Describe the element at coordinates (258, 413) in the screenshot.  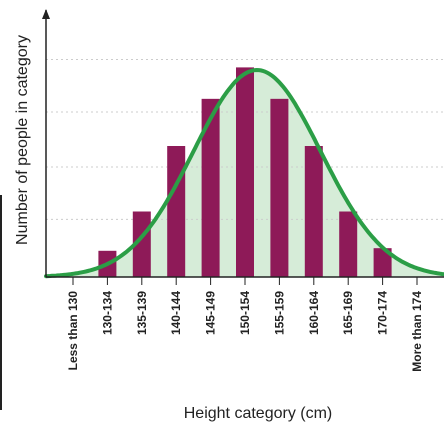
I see `x-axis-title: Height category (cm)` at that location.